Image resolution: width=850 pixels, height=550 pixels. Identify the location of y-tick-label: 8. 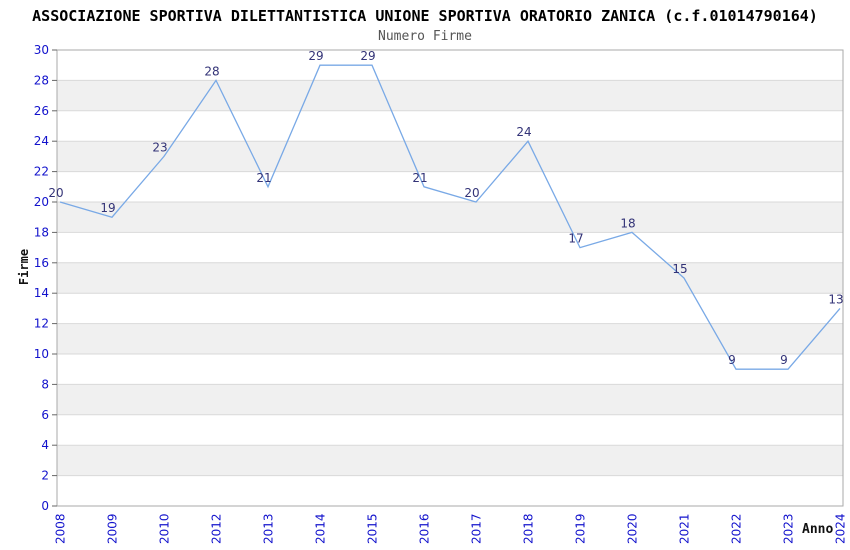
(45, 384).